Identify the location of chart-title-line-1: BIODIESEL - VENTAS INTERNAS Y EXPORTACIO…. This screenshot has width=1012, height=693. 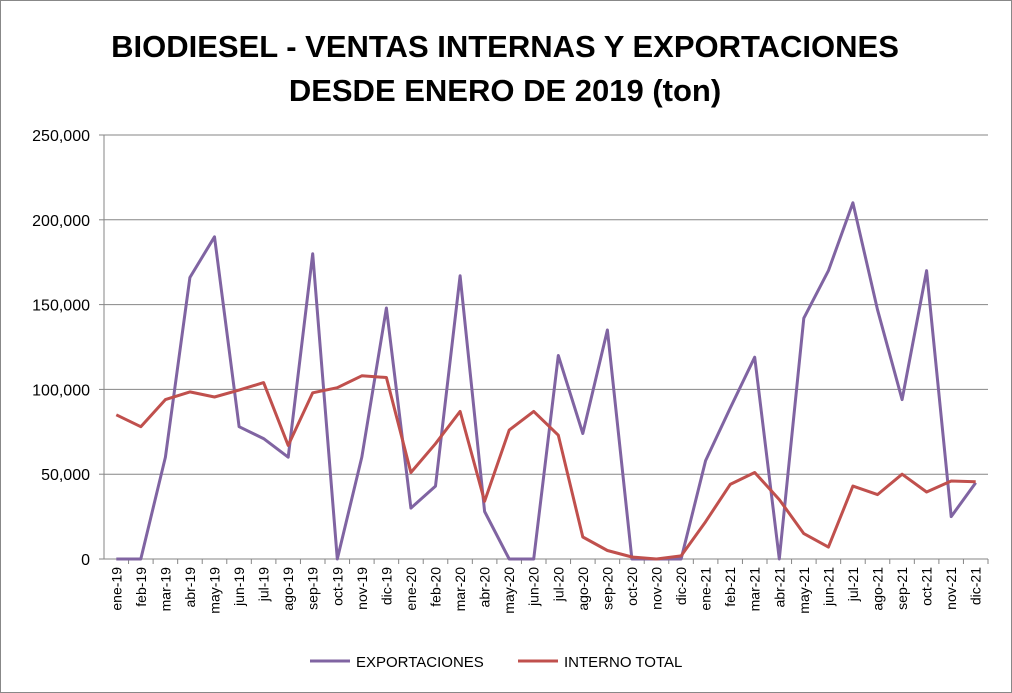
(505, 46).